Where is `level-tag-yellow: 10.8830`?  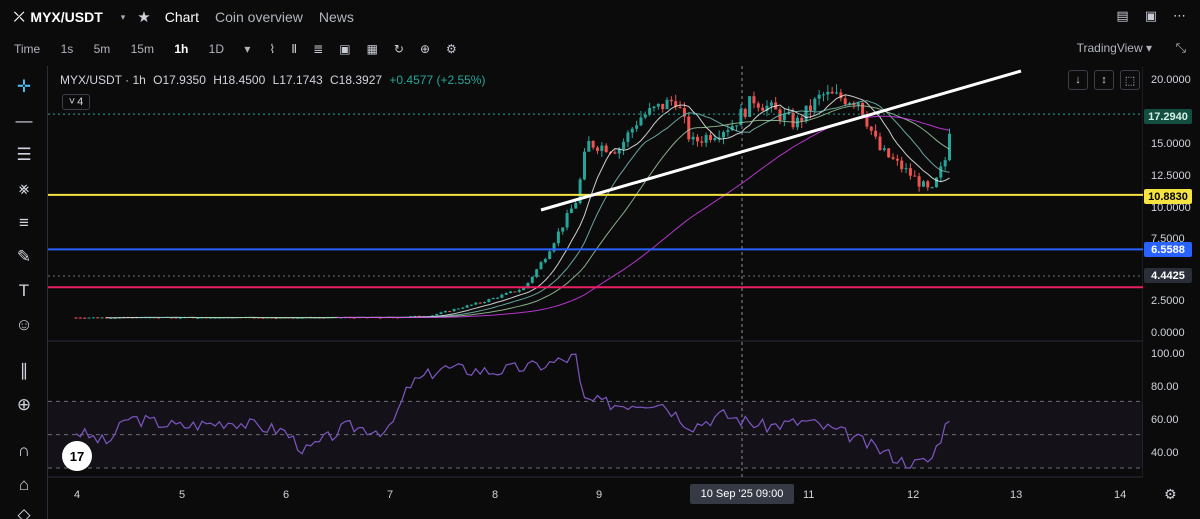 level-tag-yellow: 10.8830 is located at coordinates (1168, 196).